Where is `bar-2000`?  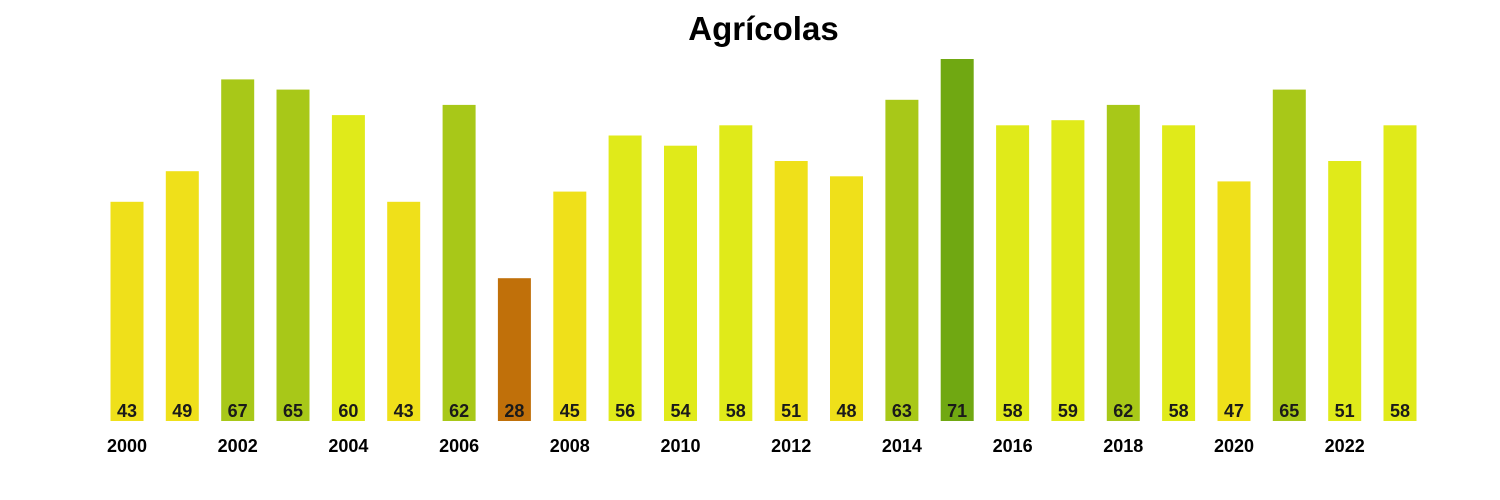
bar-2000 is located at coordinates (127, 311).